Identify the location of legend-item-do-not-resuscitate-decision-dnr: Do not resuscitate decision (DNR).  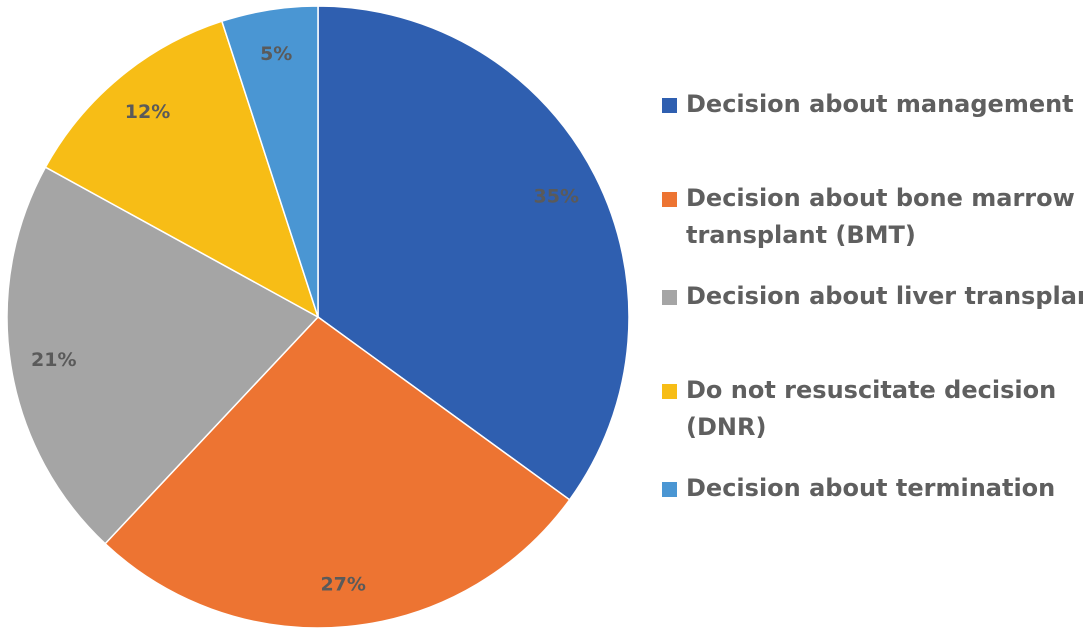
(859, 408).